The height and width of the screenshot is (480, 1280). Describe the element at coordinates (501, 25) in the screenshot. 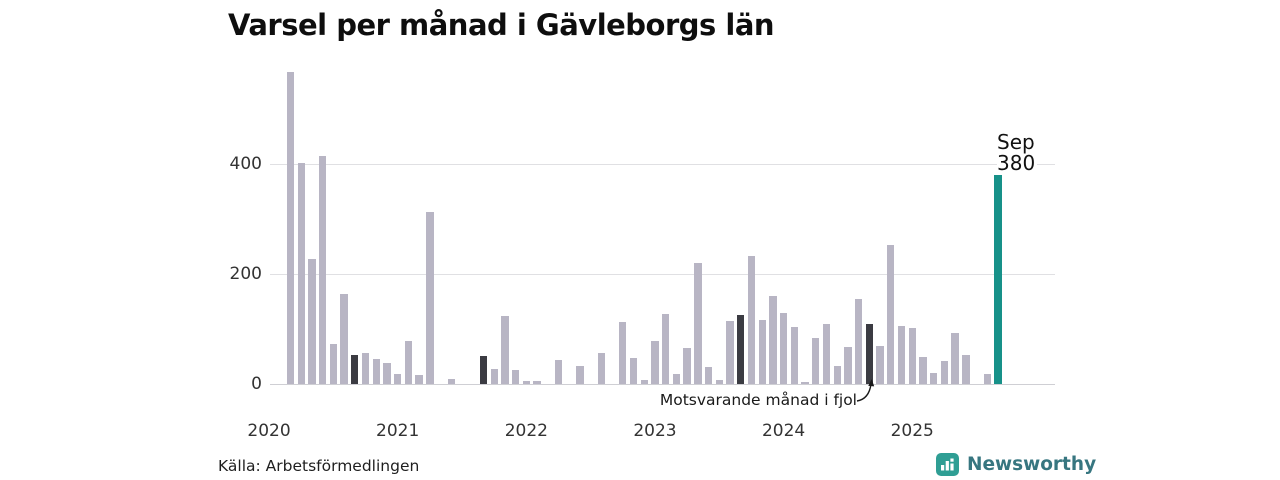

I see `chart-title: Varsel per månad i Gävleborgs län` at that location.